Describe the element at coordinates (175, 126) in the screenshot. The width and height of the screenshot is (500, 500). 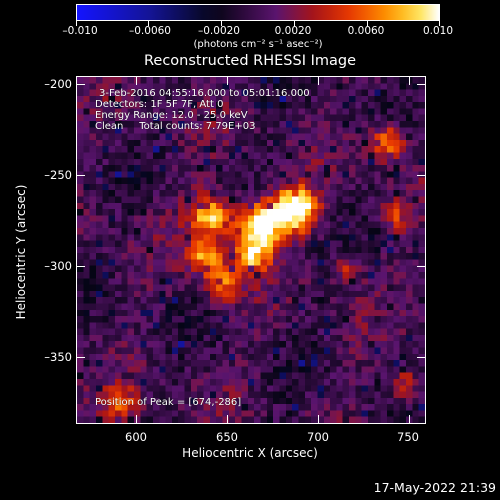
I see `annotation-clean: Clean Total counts: 7.79E+03` at that location.